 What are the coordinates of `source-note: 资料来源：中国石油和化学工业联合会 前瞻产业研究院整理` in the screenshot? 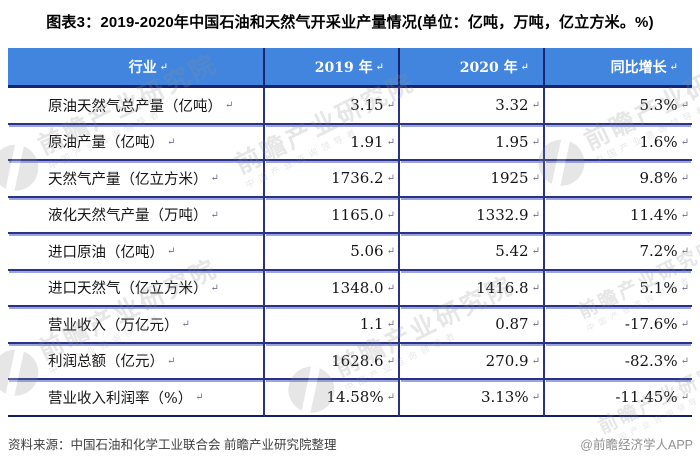 It's located at (172, 445).